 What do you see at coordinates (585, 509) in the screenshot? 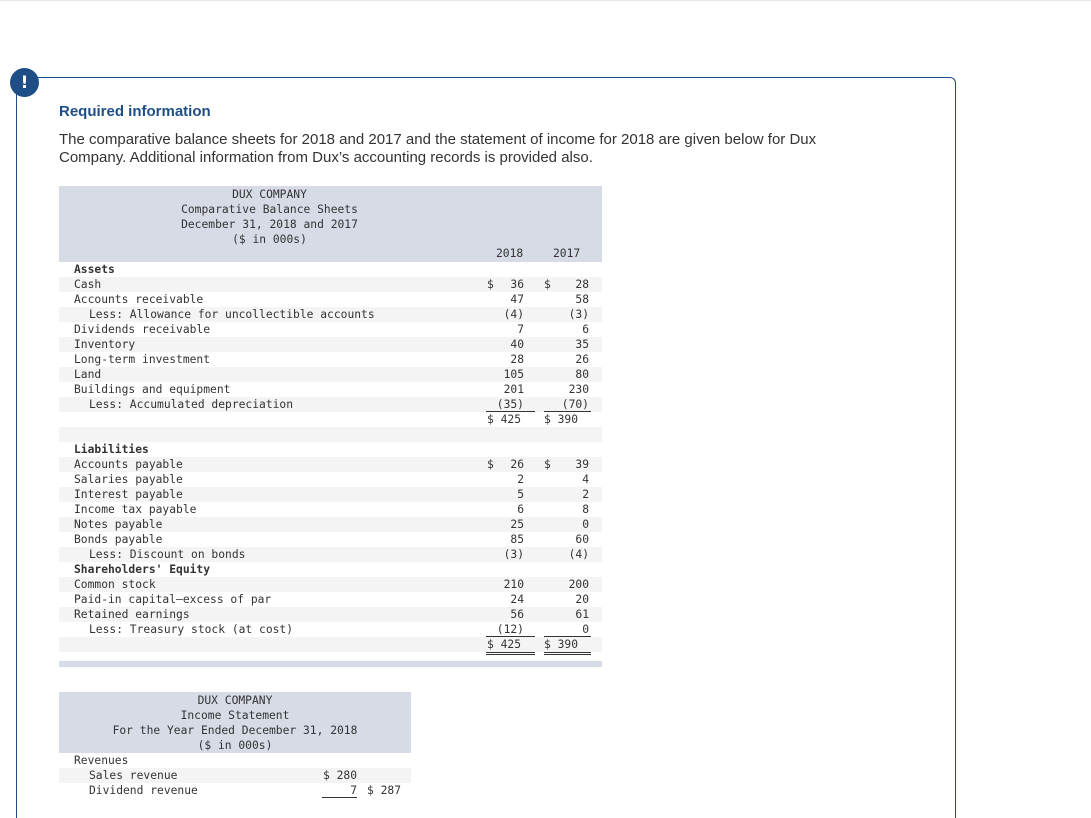
I see `value-2017: 8` at bounding box center [585, 509].